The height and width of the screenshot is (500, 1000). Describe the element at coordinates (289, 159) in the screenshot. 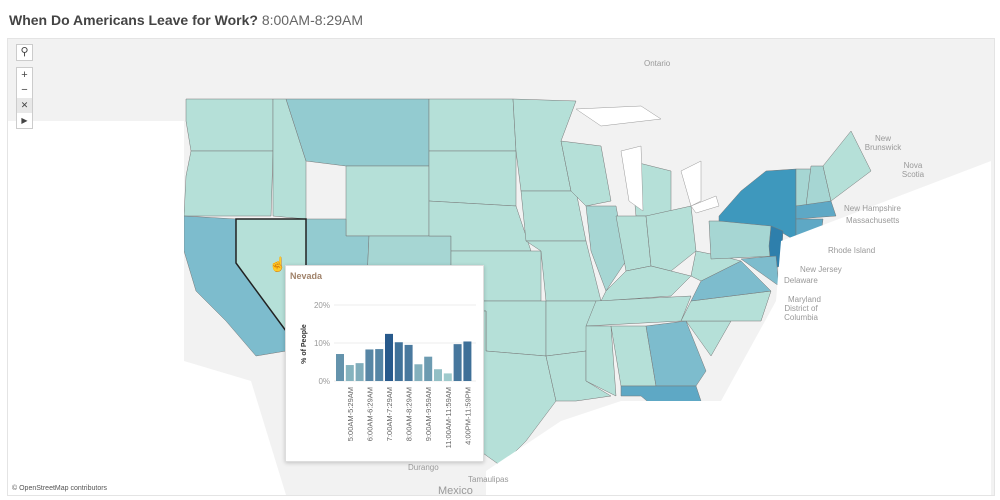

I see `state-idaho` at that location.